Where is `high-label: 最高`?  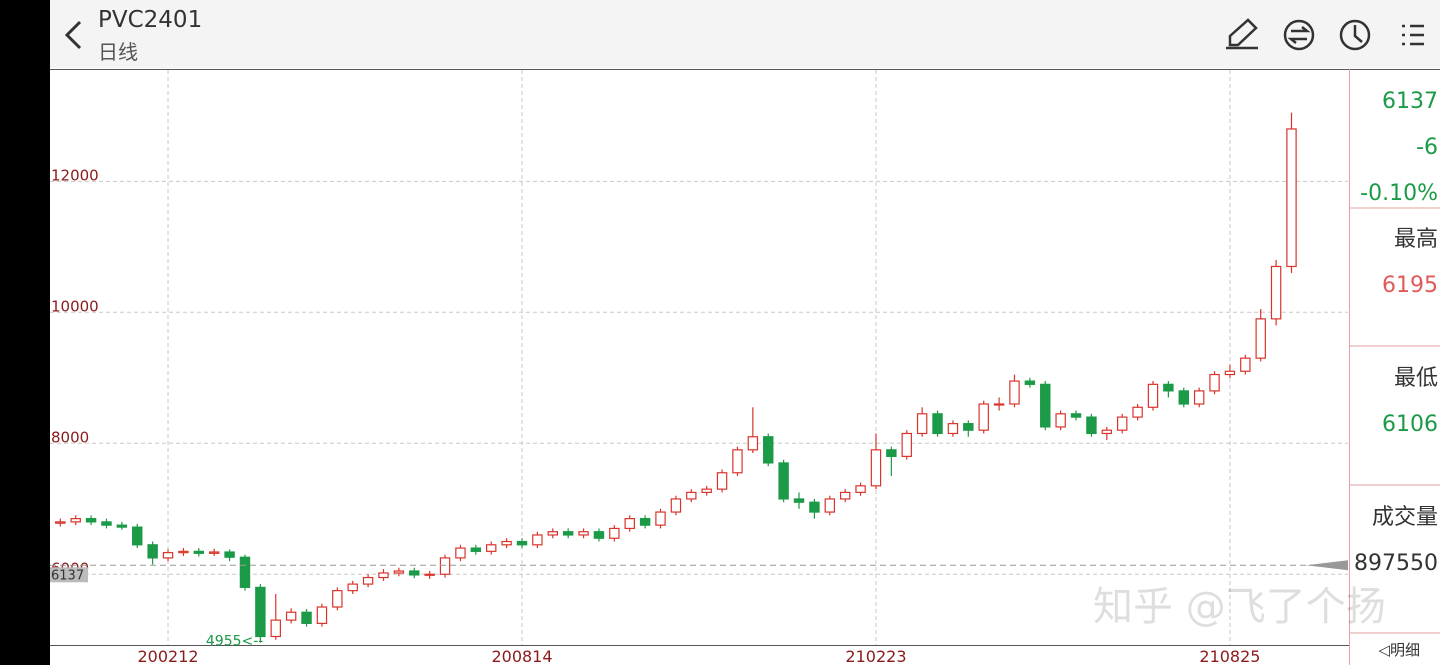 high-label: 最高 is located at coordinates (1416, 239).